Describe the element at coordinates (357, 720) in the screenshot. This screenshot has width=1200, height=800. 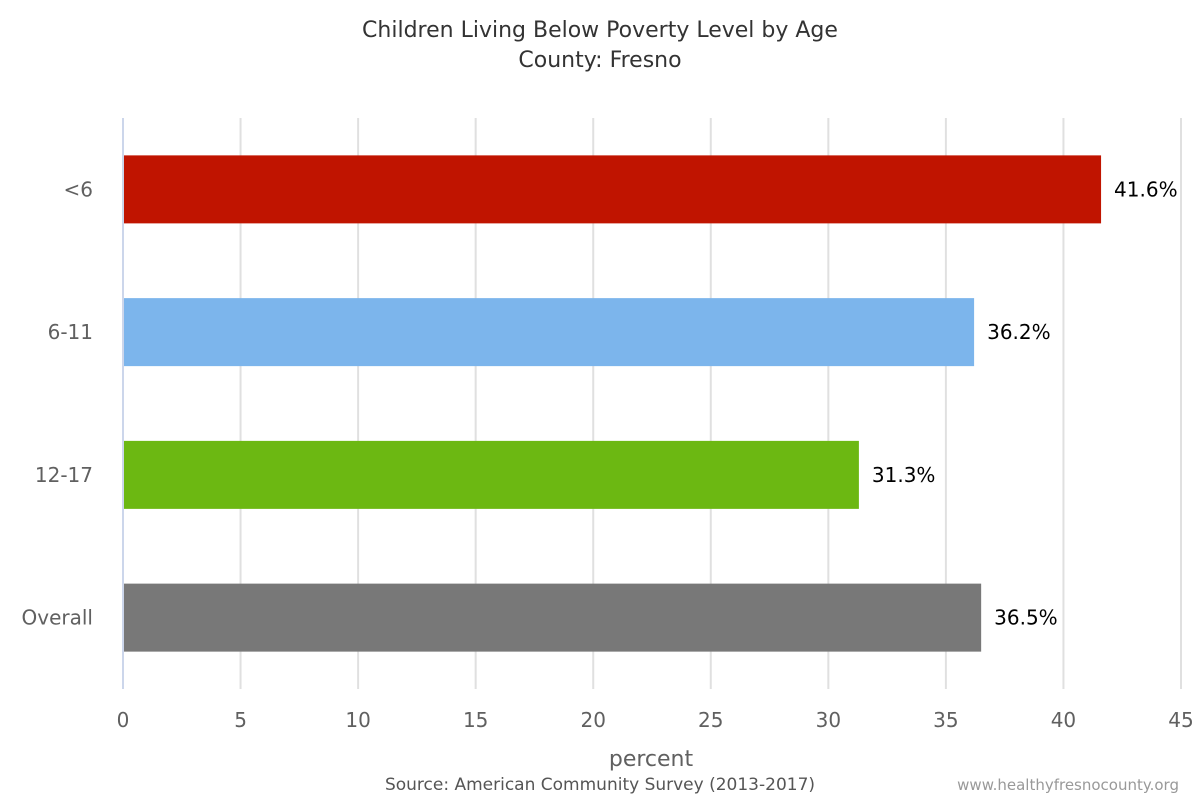
I see `x-tick-label: 10` at that location.